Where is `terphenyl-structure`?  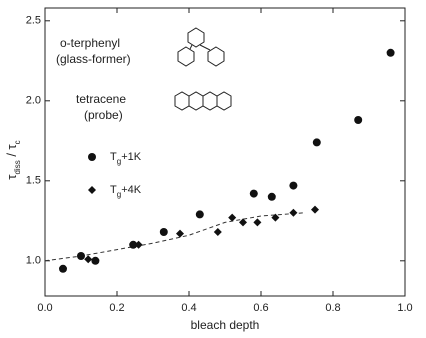 terphenyl-structure is located at coordinates (201, 47).